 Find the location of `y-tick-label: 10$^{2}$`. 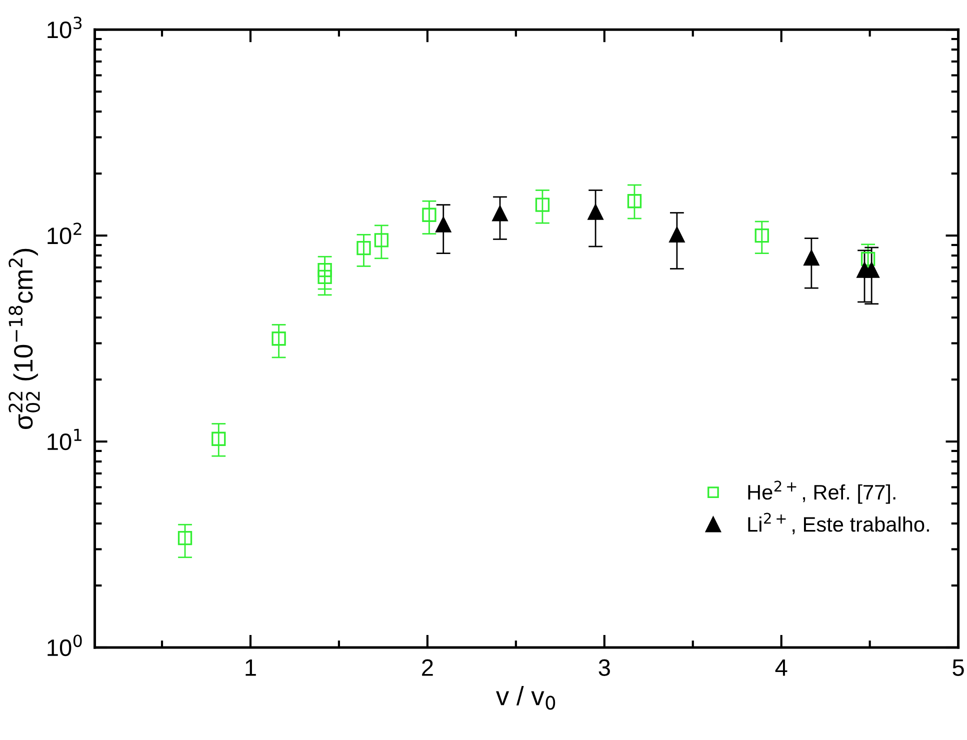

y-tick-label: 10$^{2}$ is located at coordinates (65, 233).